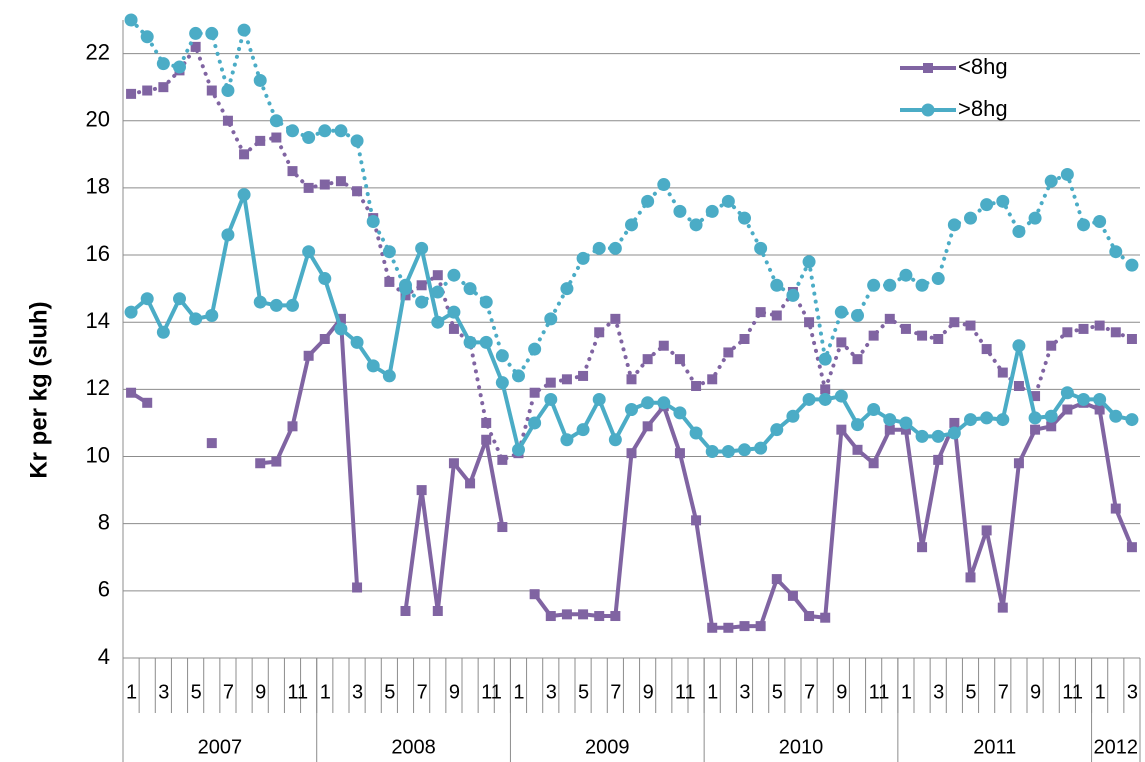  I want to click on legend-label: >8hg, so click(983, 108).